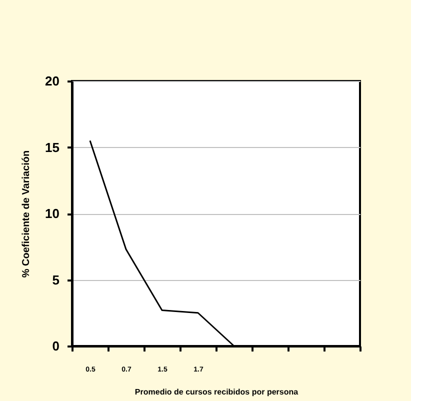  Describe the element at coordinates (56, 280) in the screenshot. I see `y-tick-label: 5` at that location.